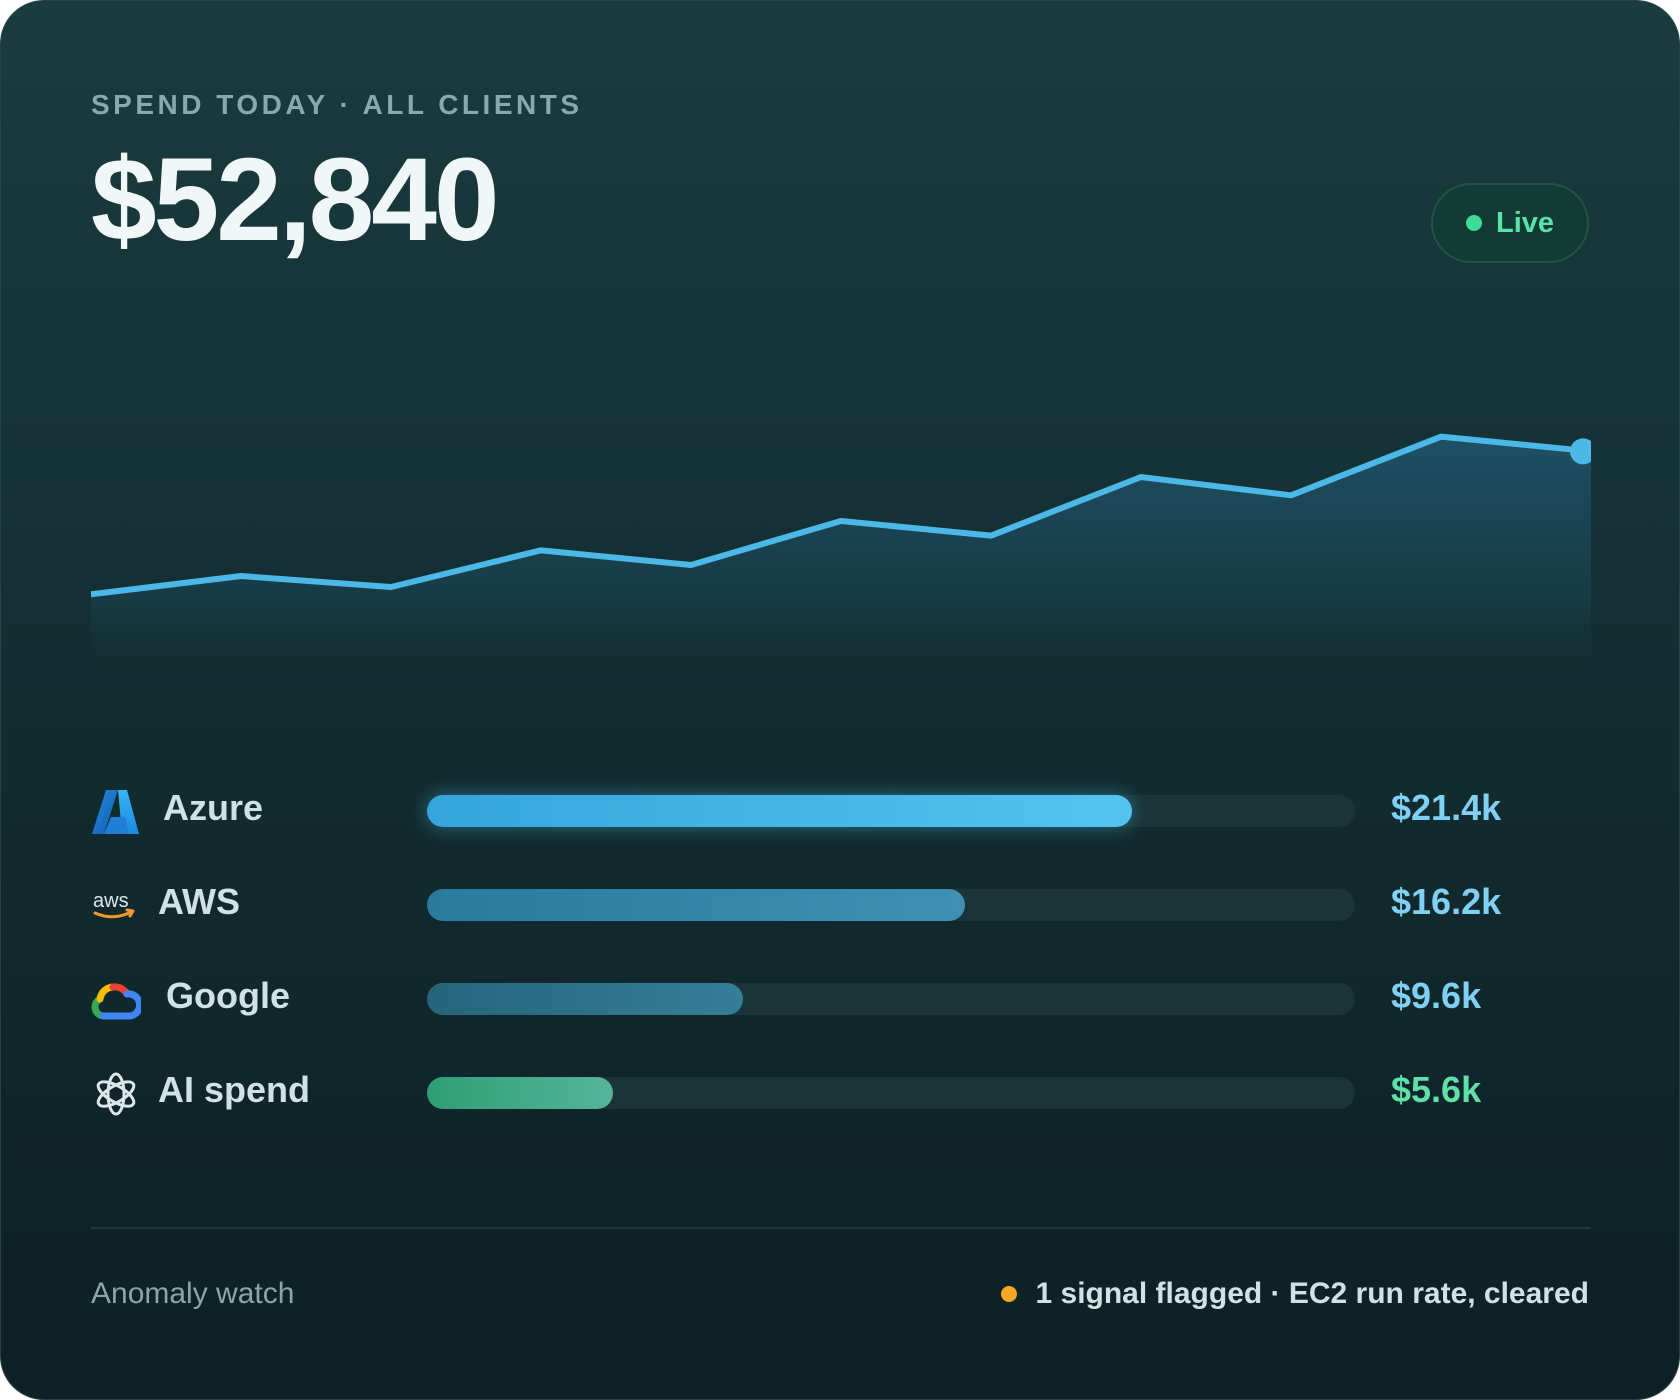  Describe the element at coordinates (1312, 1293) in the screenshot. I see `anomaly-status-text: 1 signal flagged · EC2 run rate, cleared` at that location.